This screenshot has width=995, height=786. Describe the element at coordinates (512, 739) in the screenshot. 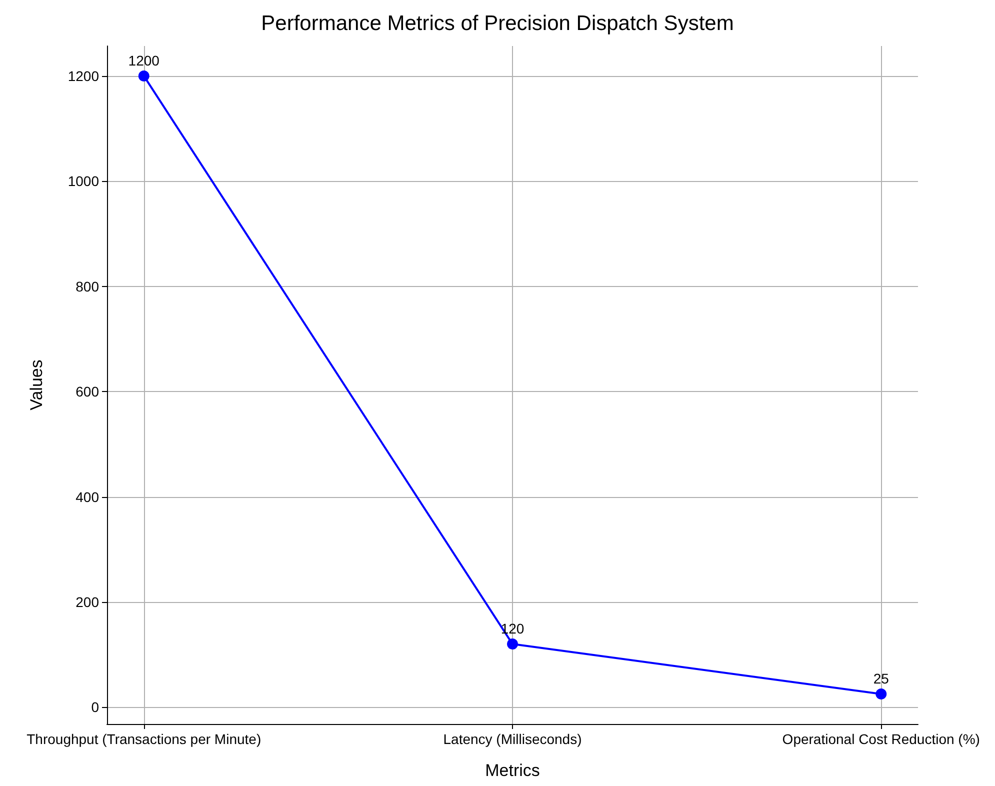

I see `x-tick-label: Latency (Milliseconds)` at that location.